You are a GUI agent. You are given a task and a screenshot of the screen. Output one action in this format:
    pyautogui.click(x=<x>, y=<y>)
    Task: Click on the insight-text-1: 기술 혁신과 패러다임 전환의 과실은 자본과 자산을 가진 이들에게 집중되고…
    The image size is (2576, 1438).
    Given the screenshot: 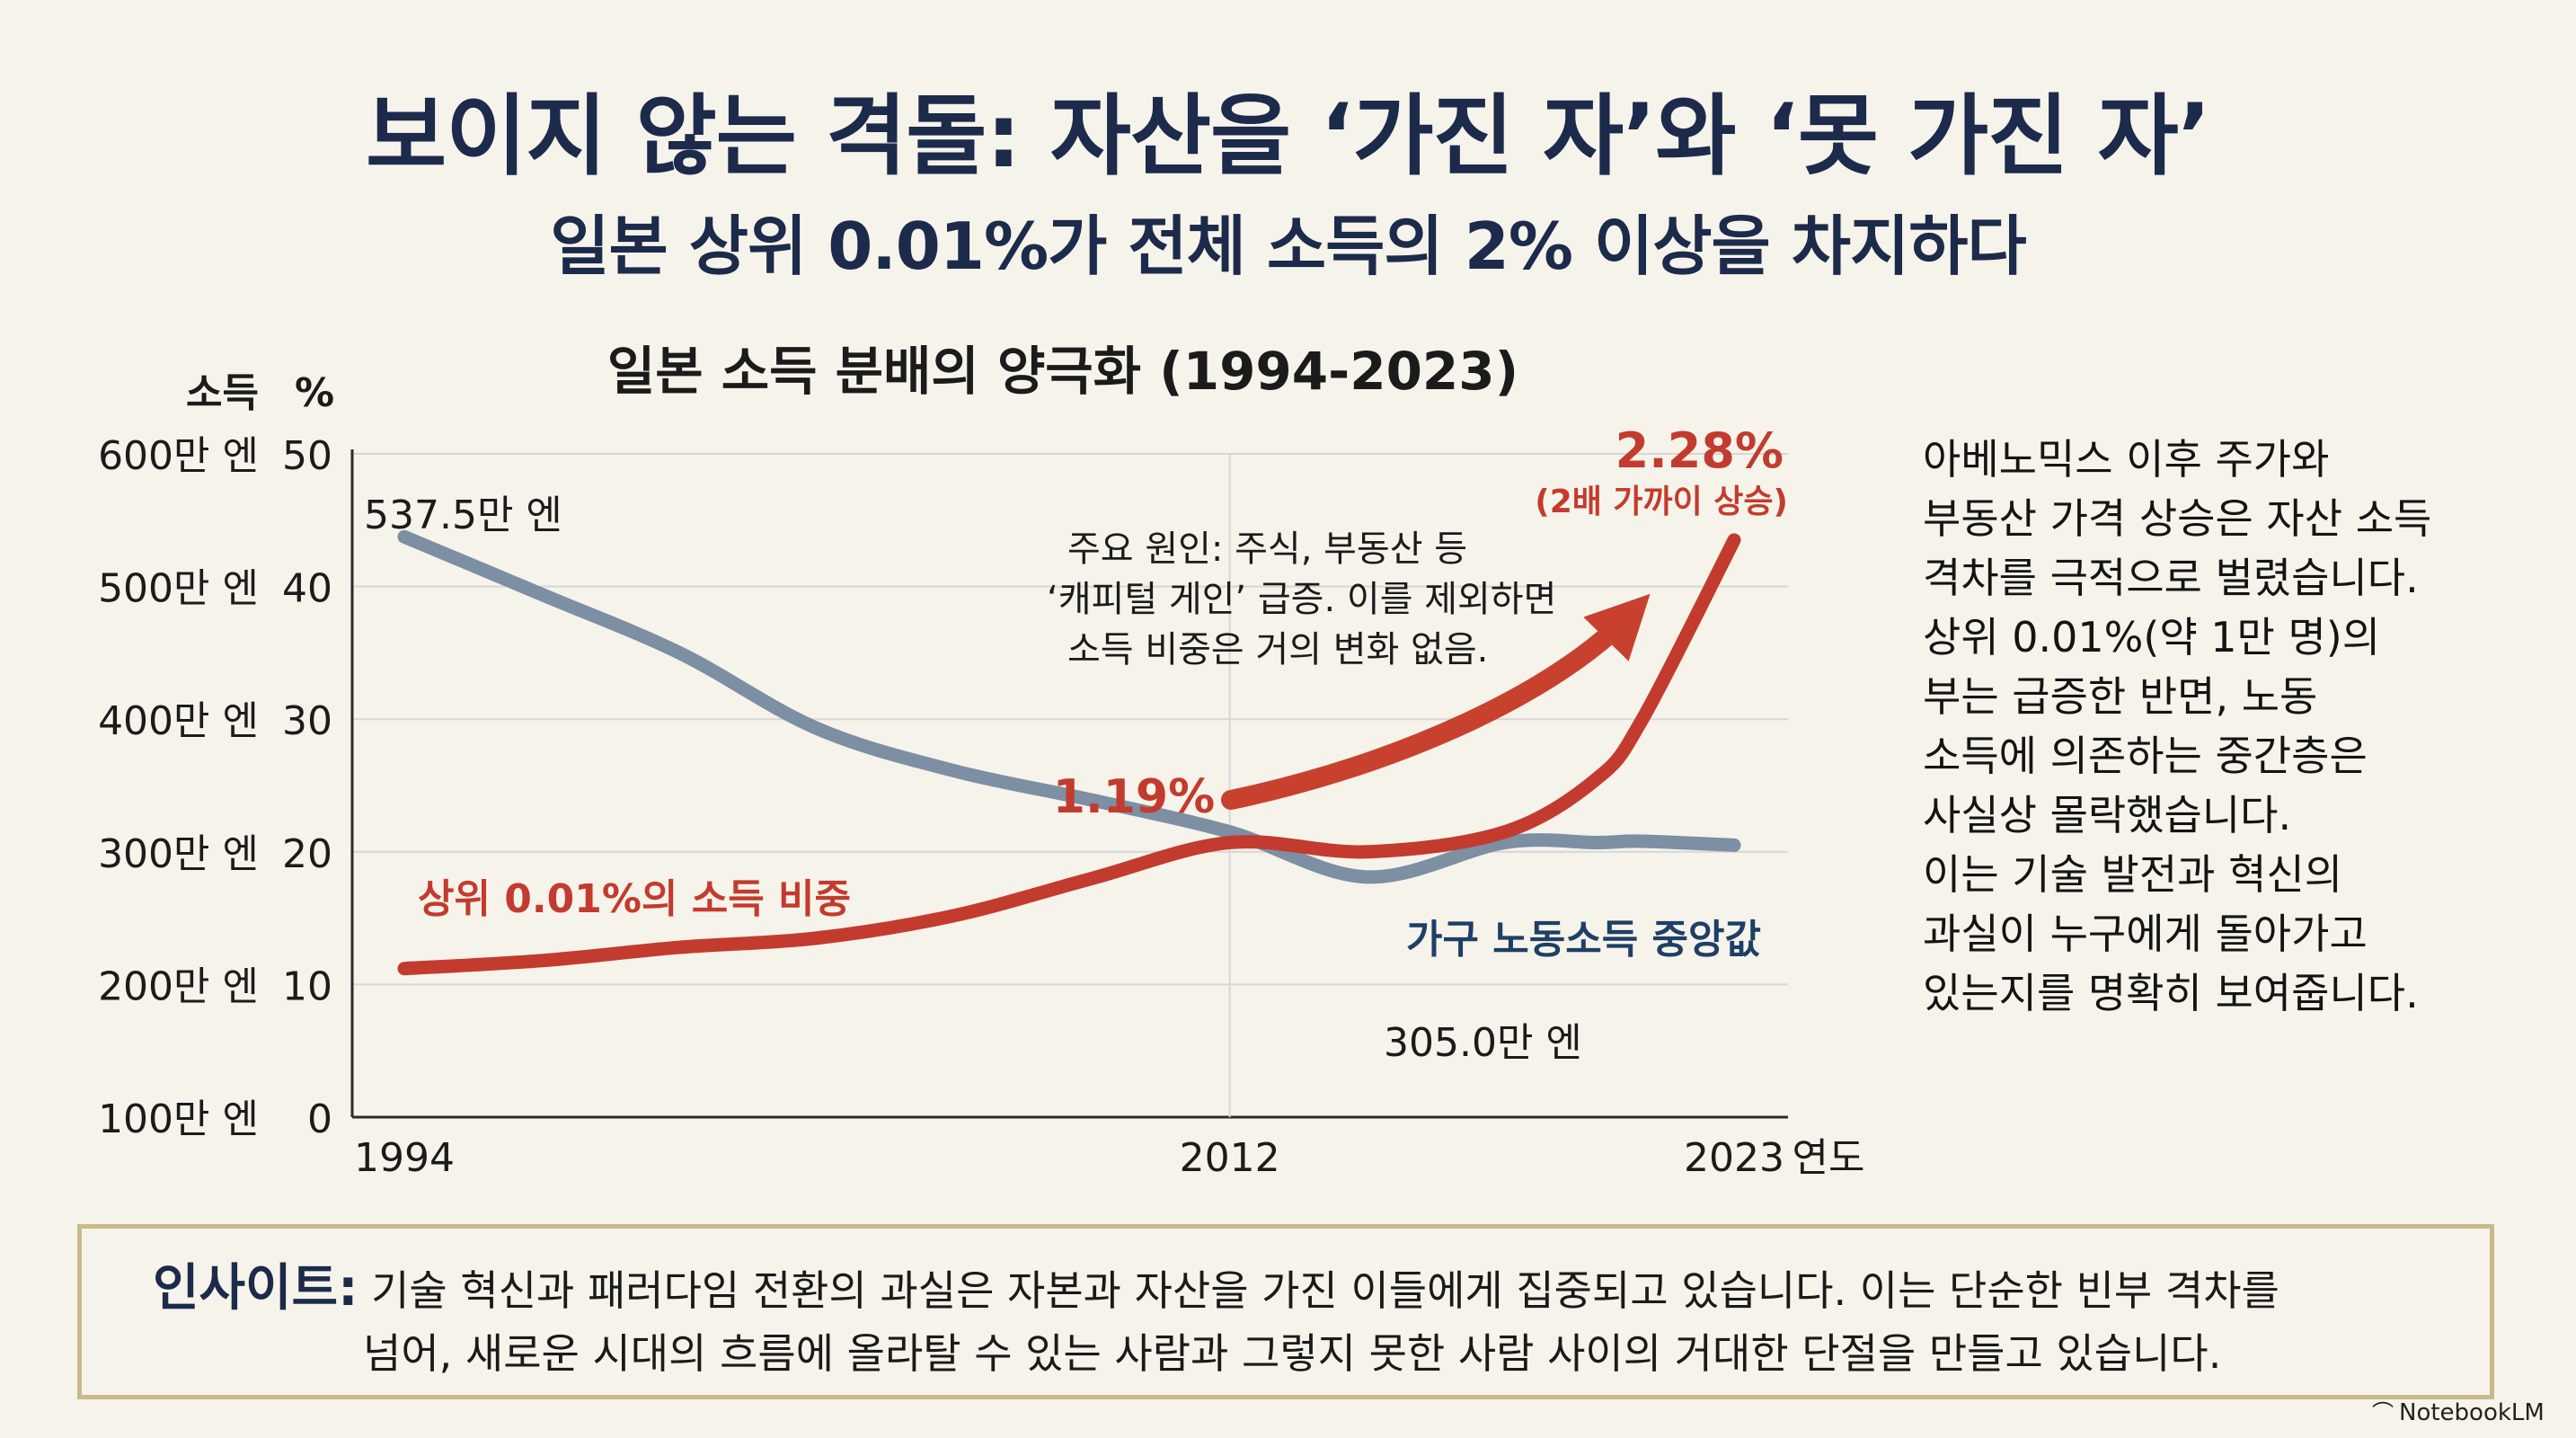 What is the action you would take?
    pyautogui.click(x=1319, y=1290)
    